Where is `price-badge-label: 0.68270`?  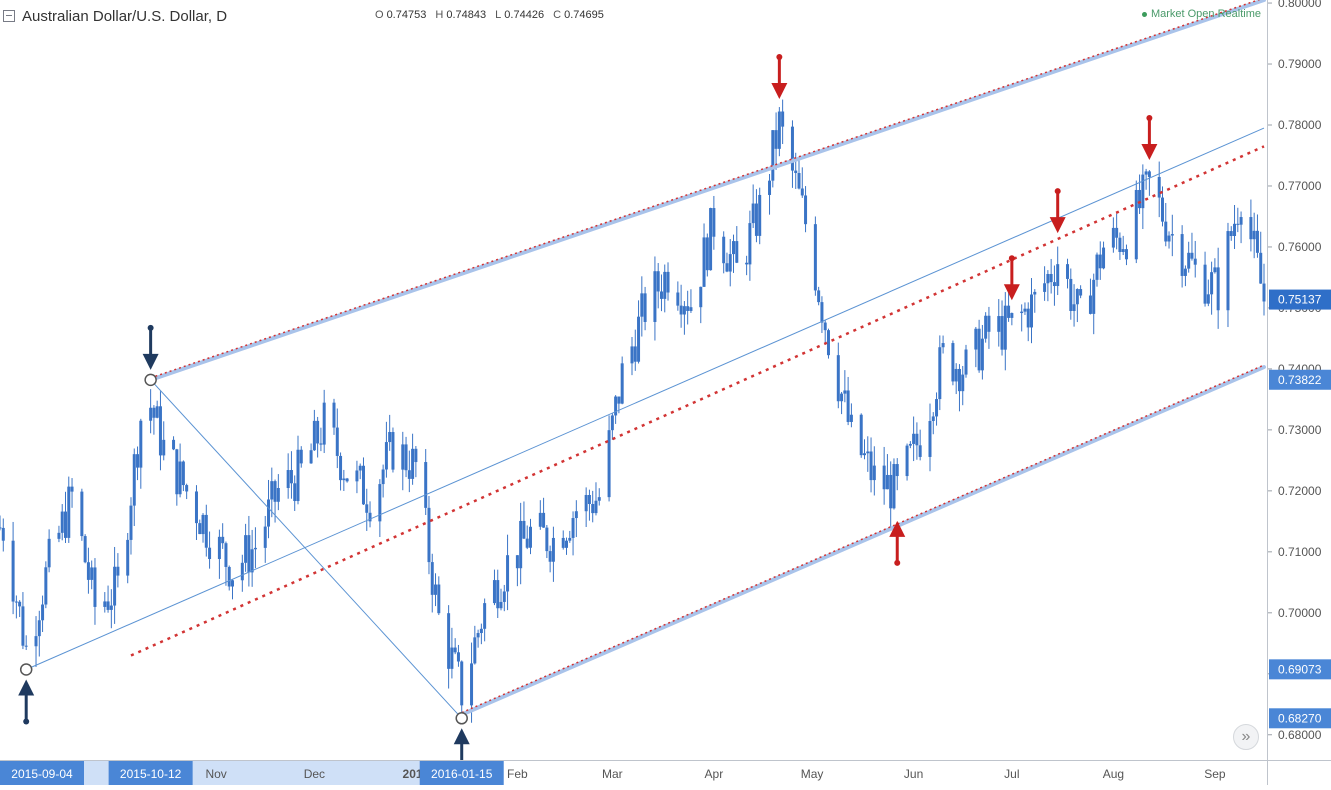
price-badge-label: 0.68270 is located at coordinates (1300, 718).